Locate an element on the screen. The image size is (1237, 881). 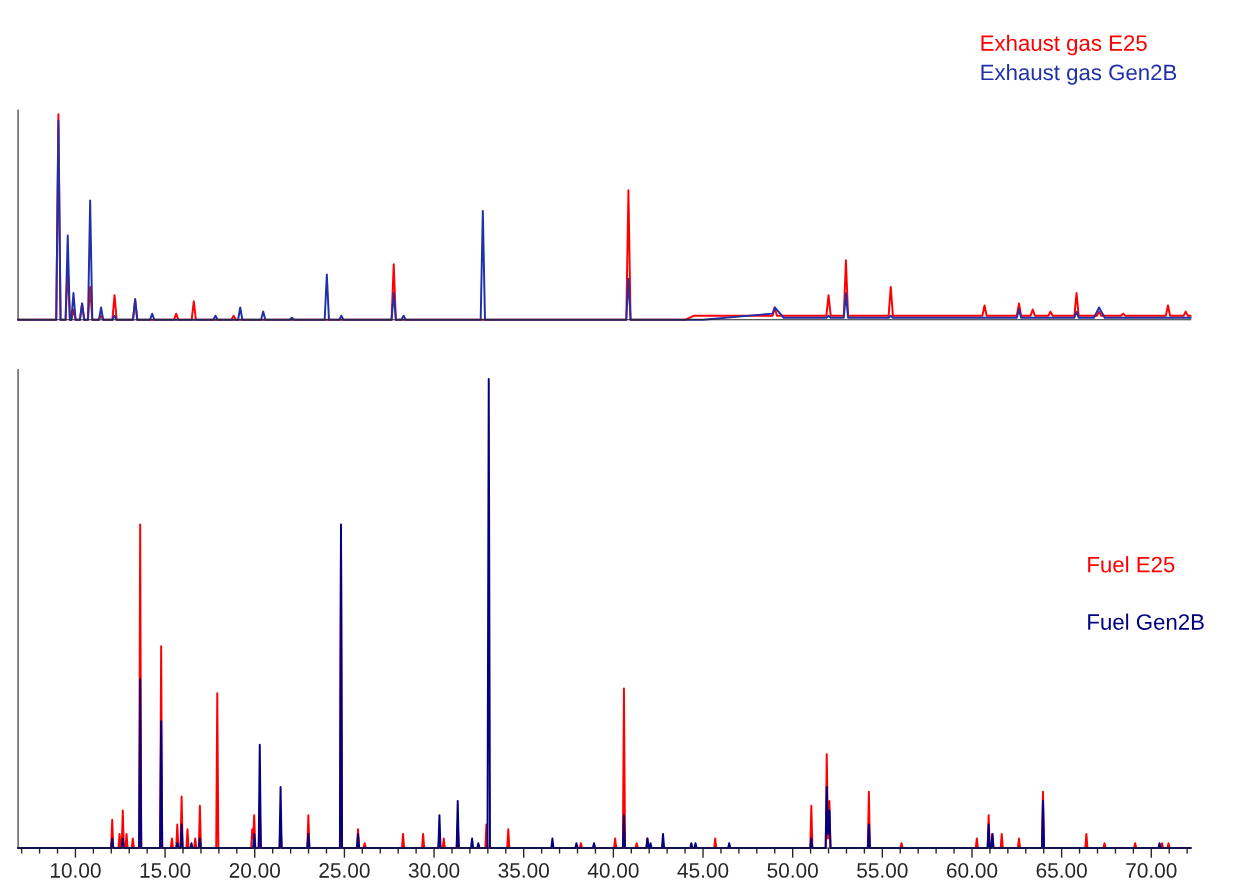
x-tick-label: 10.00 is located at coordinates (75, 870).